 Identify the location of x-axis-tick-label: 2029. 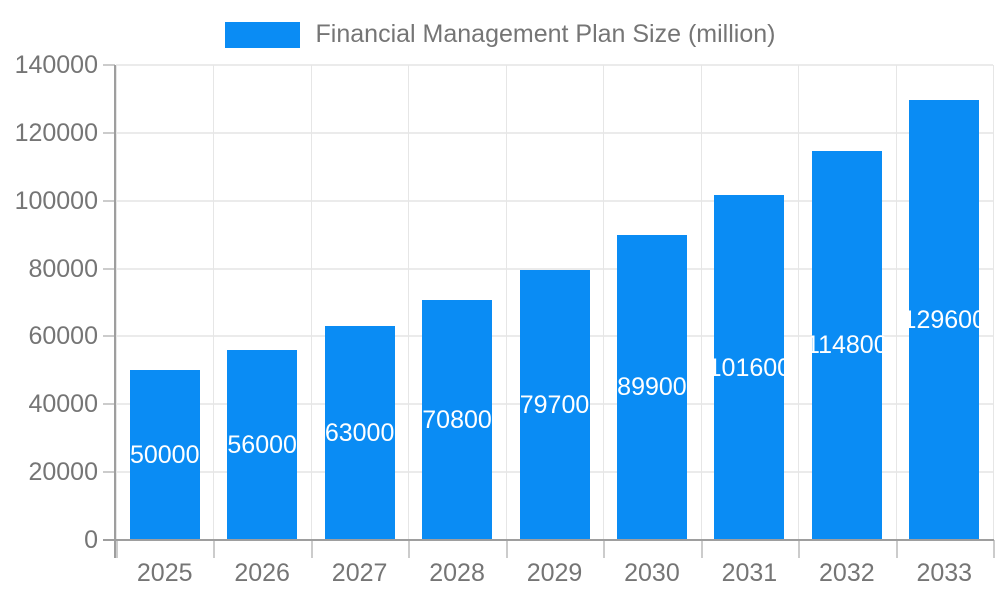
(554, 573).